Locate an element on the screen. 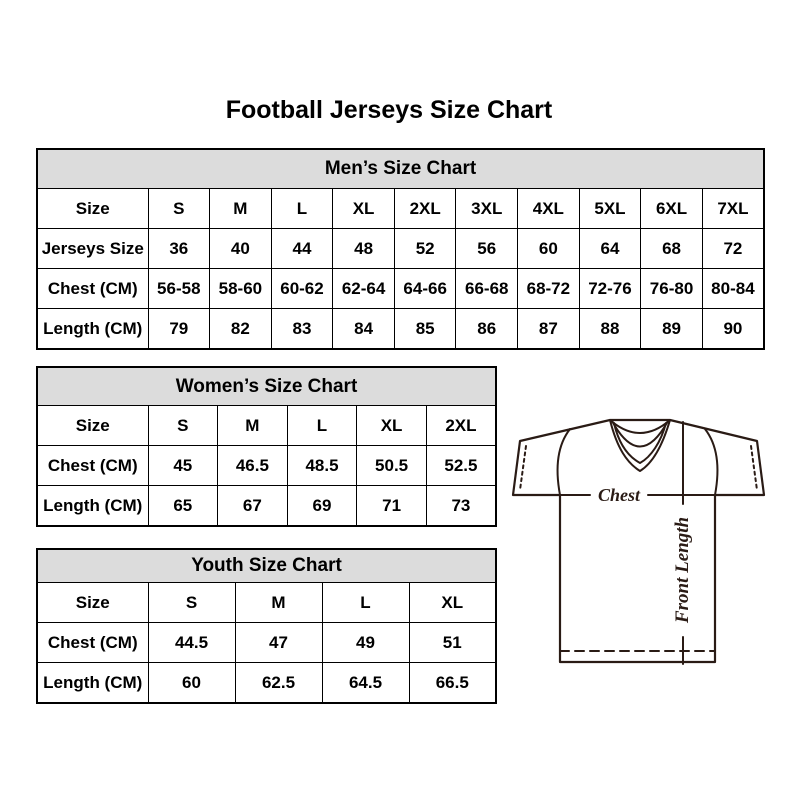 The image size is (800, 800). value-cell: 50.5 is located at coordinates (391, 465).